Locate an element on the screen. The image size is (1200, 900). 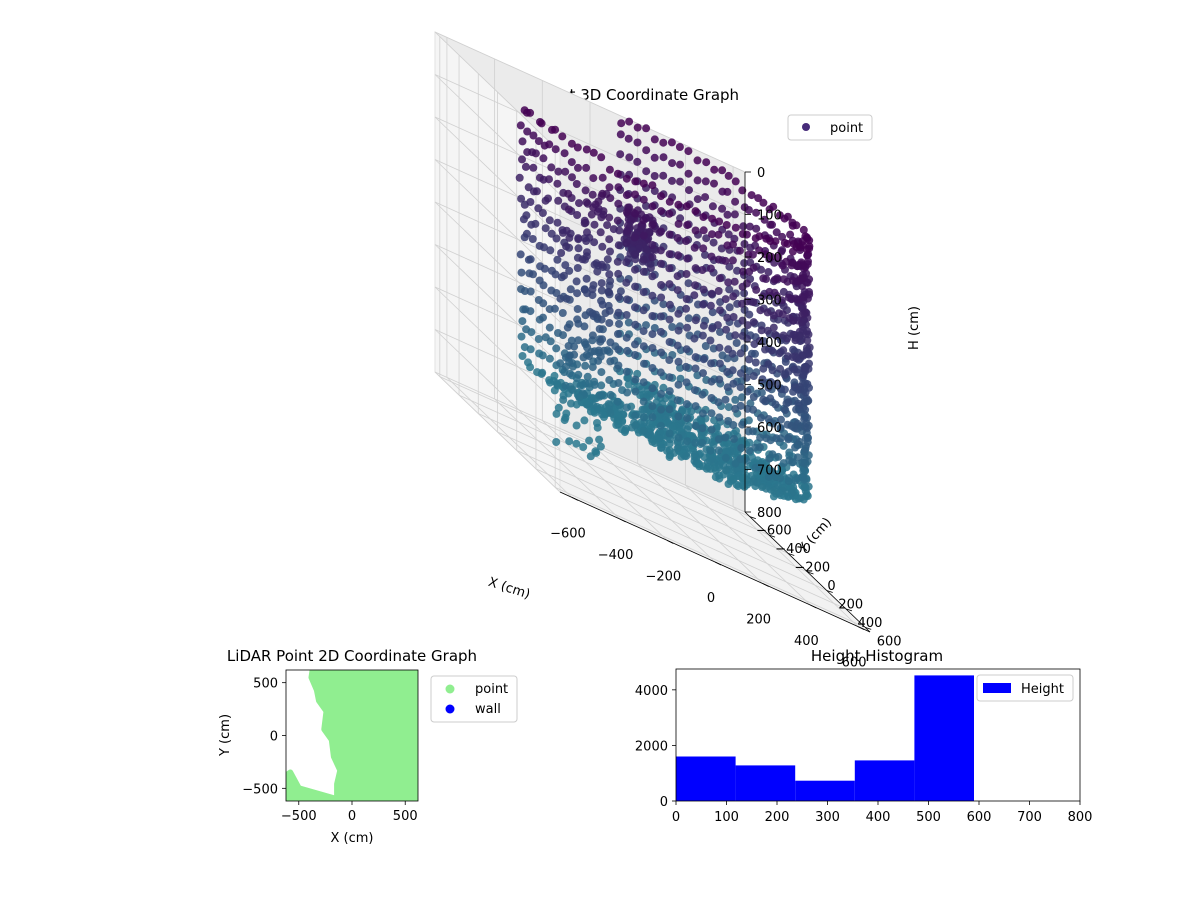
chart-2d-ylabel: Y (cm) is located at coordinates (225, 735).